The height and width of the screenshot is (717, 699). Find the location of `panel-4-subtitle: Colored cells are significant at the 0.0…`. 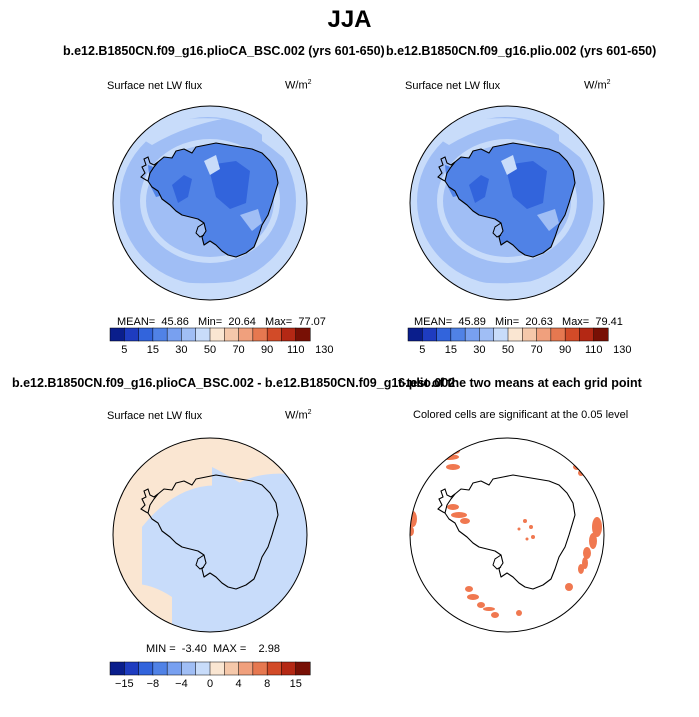

panel-4-subtitle: Colored cells are significant at the 0.0… is located at coordinates (521, 415).